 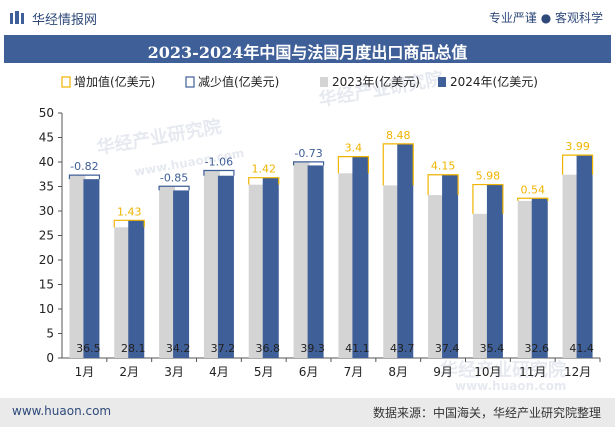 I want to click on x-tick-label: 5月, so click(x=264, y=372).